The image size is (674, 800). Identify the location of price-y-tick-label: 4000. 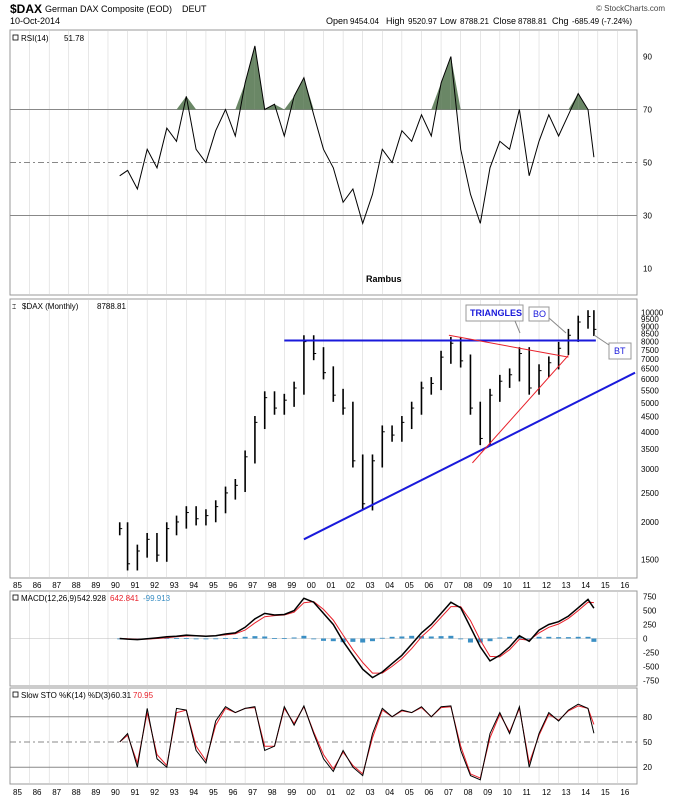
(650, 432).